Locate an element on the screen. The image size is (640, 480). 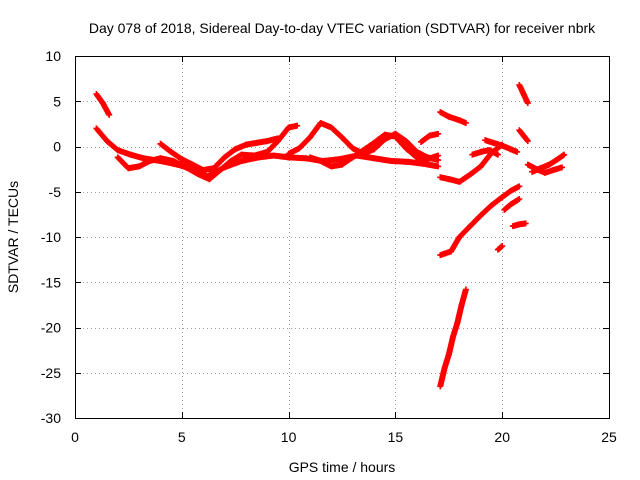
y-tick-label: -30 is located at coordinates (51, 418).